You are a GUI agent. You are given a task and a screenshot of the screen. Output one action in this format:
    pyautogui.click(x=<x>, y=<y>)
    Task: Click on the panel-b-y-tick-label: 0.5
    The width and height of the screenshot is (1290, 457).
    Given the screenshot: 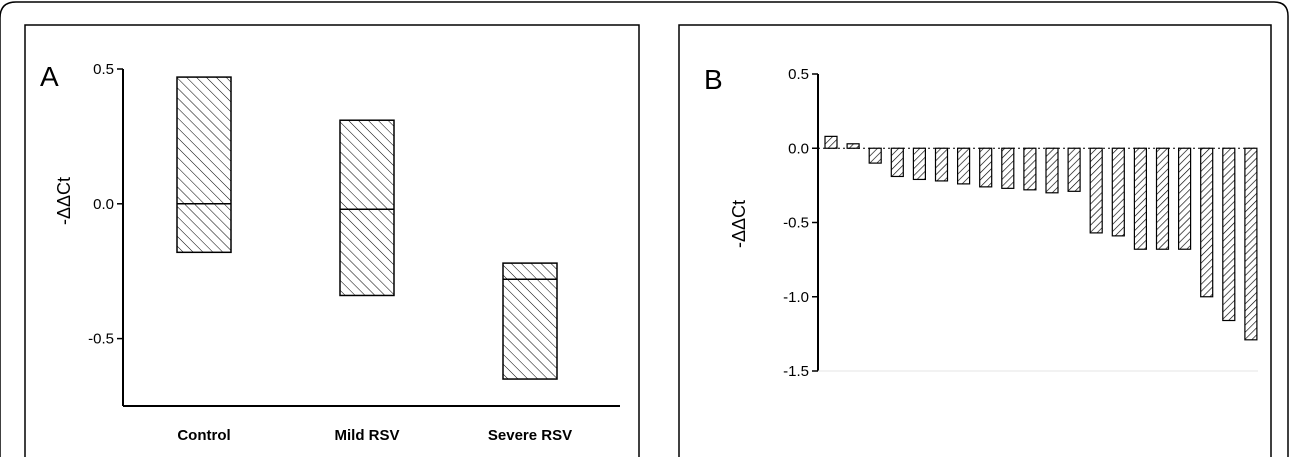 What is the action you would take?
    pyautogui.click(x=798, y=74)
    